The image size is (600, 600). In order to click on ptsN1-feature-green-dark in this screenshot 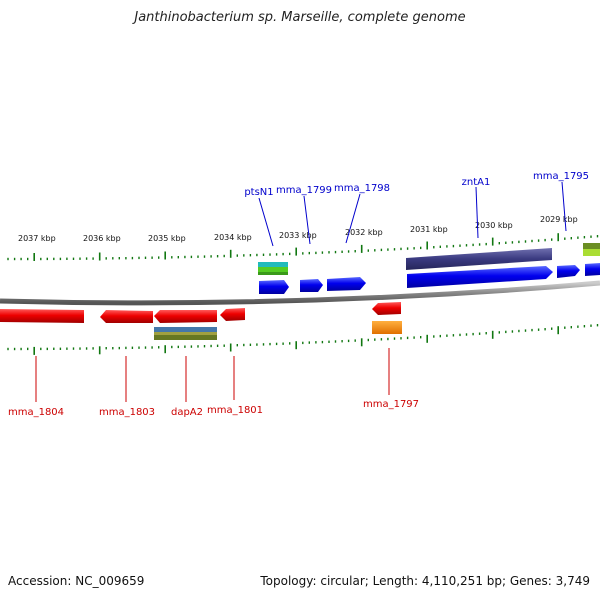, I will do `click(273, 273)`.